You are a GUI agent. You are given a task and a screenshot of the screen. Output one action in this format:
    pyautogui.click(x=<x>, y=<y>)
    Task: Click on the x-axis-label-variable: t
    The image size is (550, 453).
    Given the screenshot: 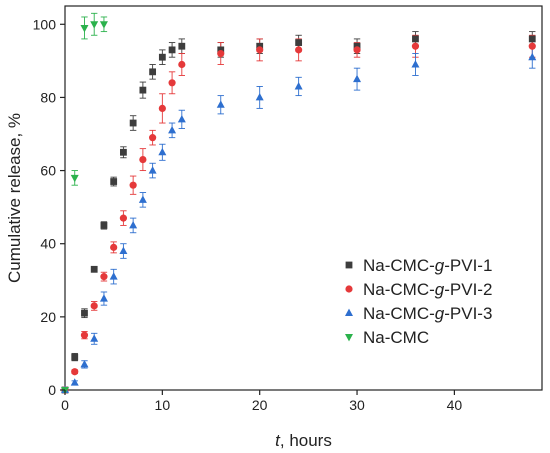 What is the action you would take?
    pyautogui.click(x=278, y=440)
    